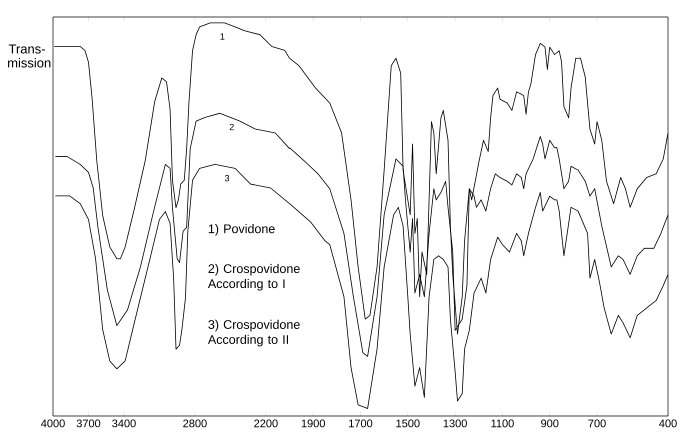 This screenshot has height=434, width=683. I want to click on x-tick-label: 3700, so click(88, 424).